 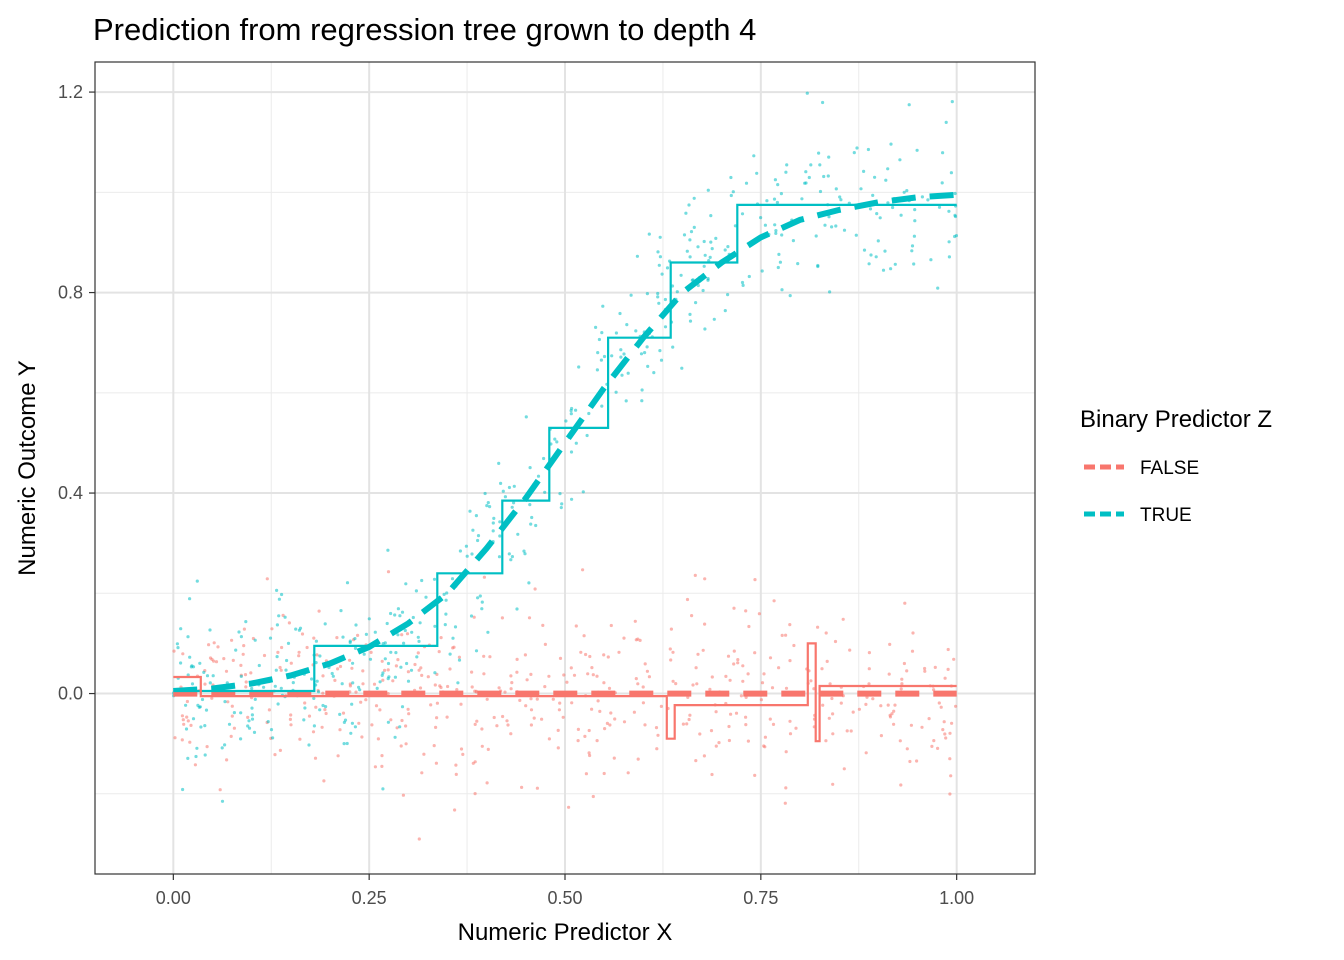 I want to click on x-axis-label: Numeric Predictor X, so click(x=565, y=932).